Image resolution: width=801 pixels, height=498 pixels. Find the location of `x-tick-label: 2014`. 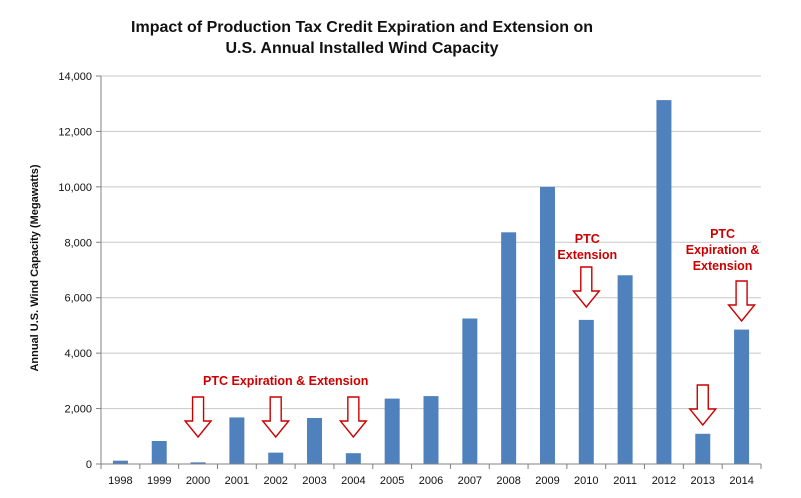

x-tick-label: 2014 is located at coordinates (741, 481).